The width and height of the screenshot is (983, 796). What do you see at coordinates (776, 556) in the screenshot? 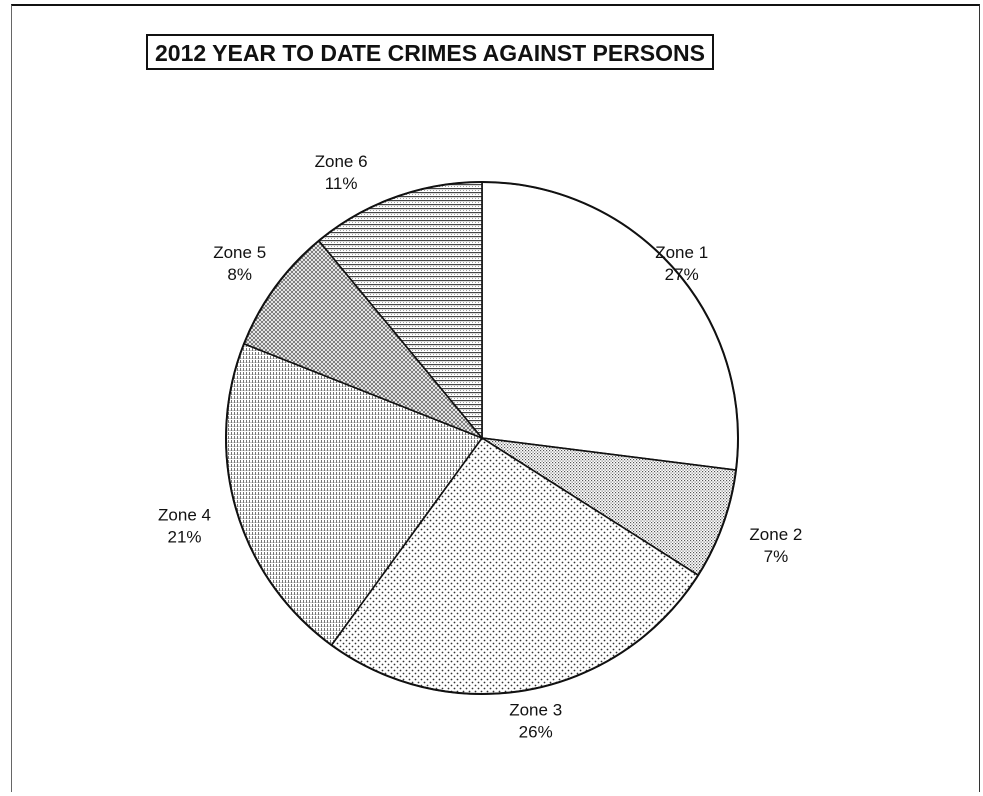
I see `slice-label-percent: 7%` at bounding box center [776, 556].